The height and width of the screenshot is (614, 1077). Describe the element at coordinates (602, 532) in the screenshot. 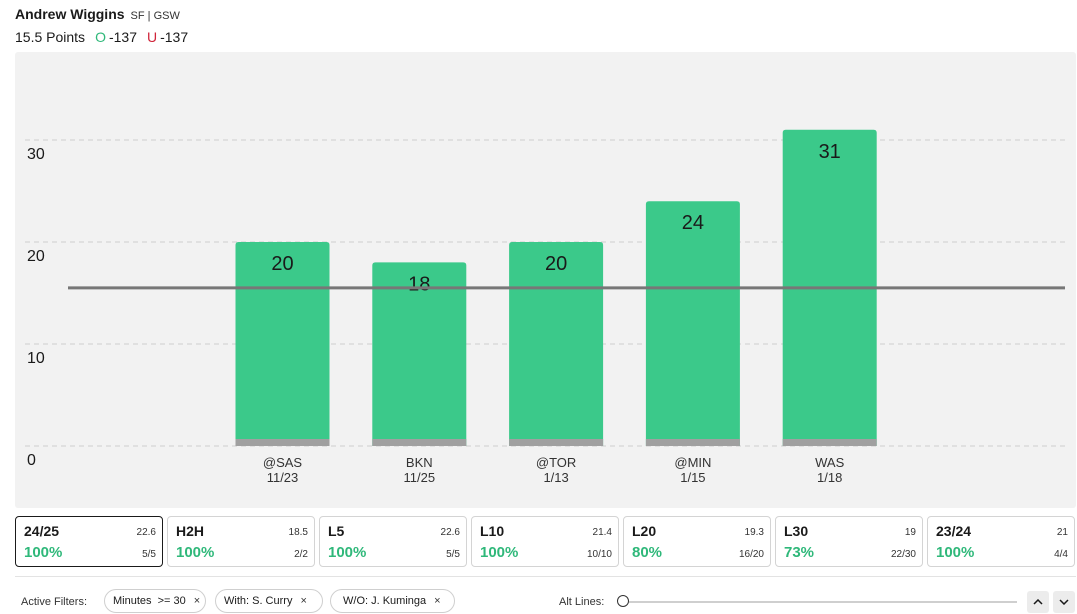

I see `split-card-average: 21.4` at that location.